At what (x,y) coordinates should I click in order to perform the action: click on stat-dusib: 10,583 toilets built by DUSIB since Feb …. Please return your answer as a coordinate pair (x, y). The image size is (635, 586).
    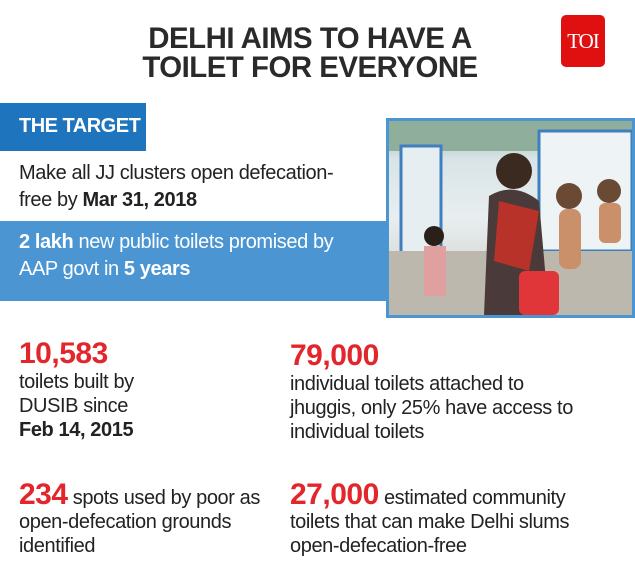
    Looking at the image, I should click on (134, 390).